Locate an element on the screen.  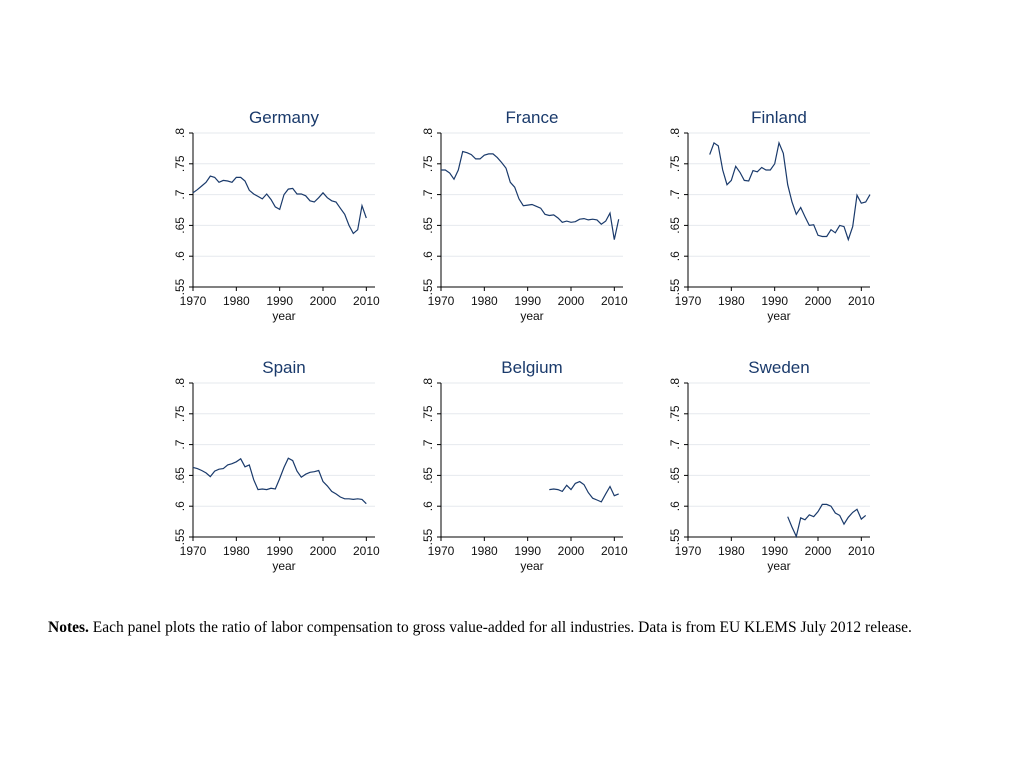
series-line-germany is located at coordinates (279, 205).